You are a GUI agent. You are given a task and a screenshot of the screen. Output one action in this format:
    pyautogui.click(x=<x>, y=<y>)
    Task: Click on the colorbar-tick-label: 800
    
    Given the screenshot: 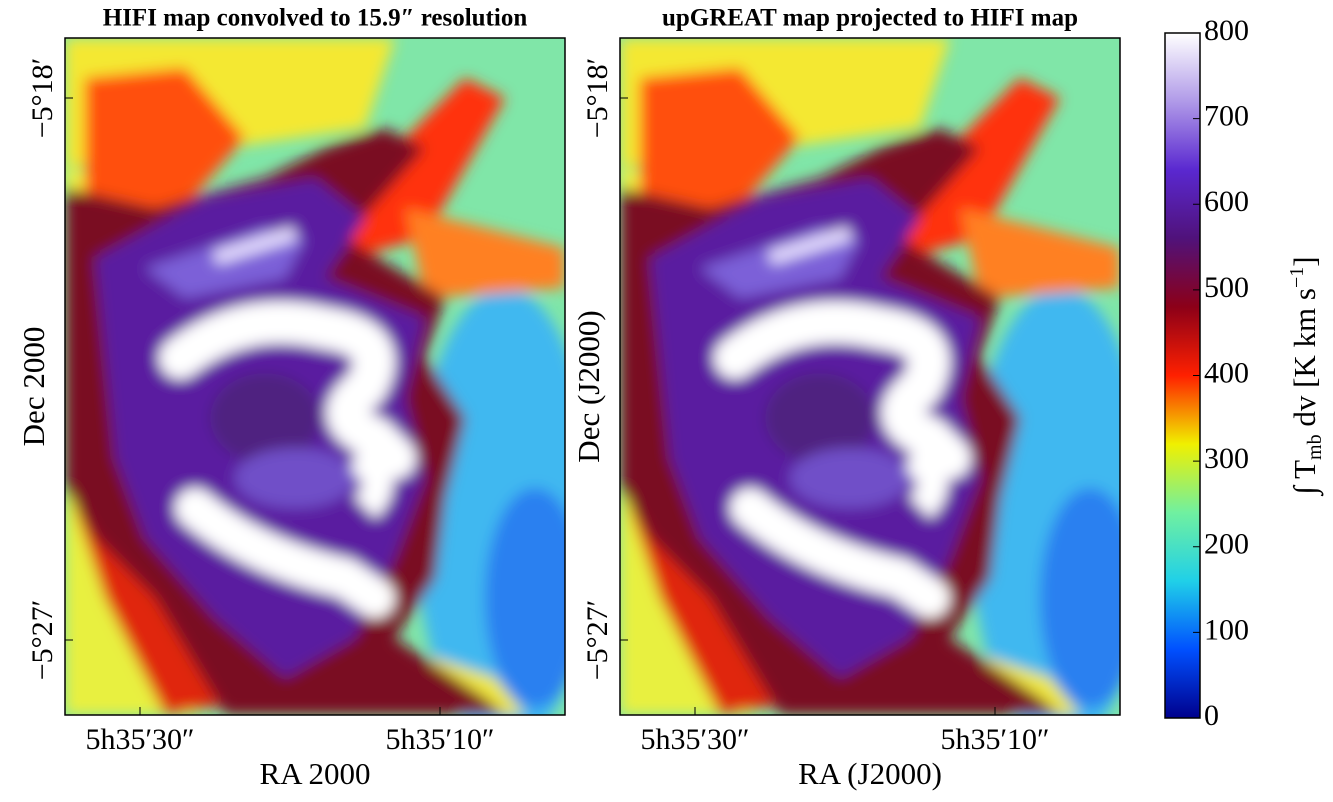 What is the action you would take?
    pyautogui.click(x=1226, y=30)
    